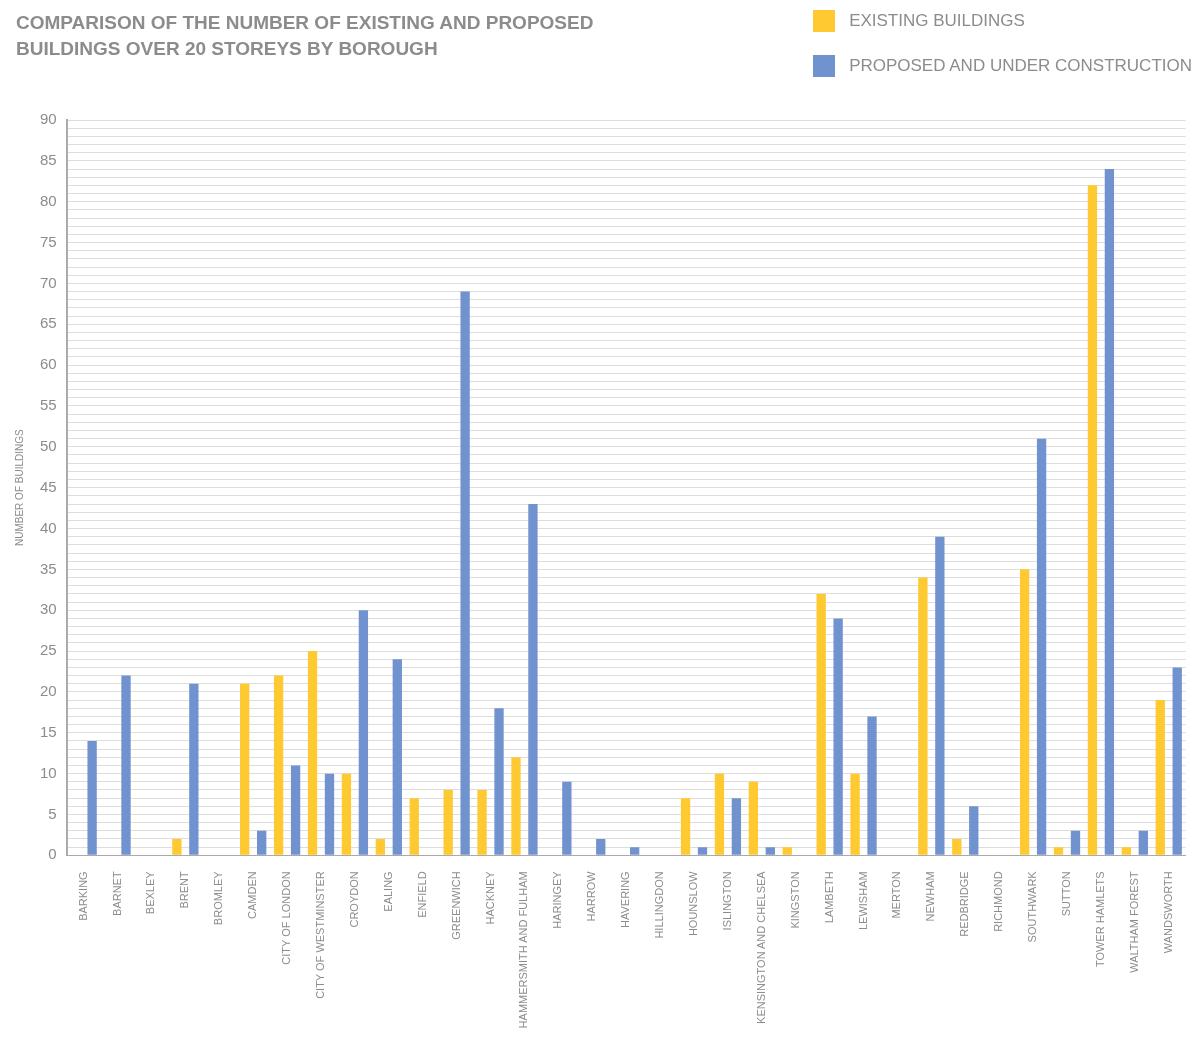  I want to click on x-tick-label: EALING, so click(387, 891).